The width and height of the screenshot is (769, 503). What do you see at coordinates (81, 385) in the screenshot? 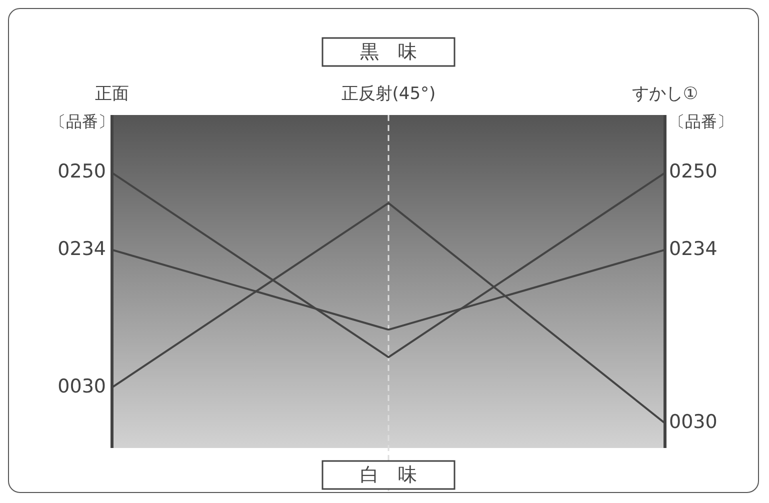
I see `text: 0030` at bounding box center [81, 385].